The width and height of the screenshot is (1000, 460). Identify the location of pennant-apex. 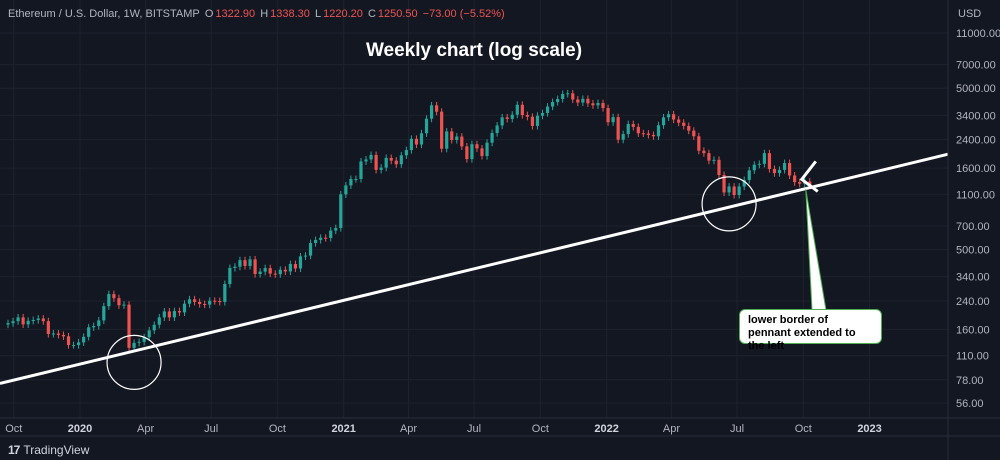
(809, 176).